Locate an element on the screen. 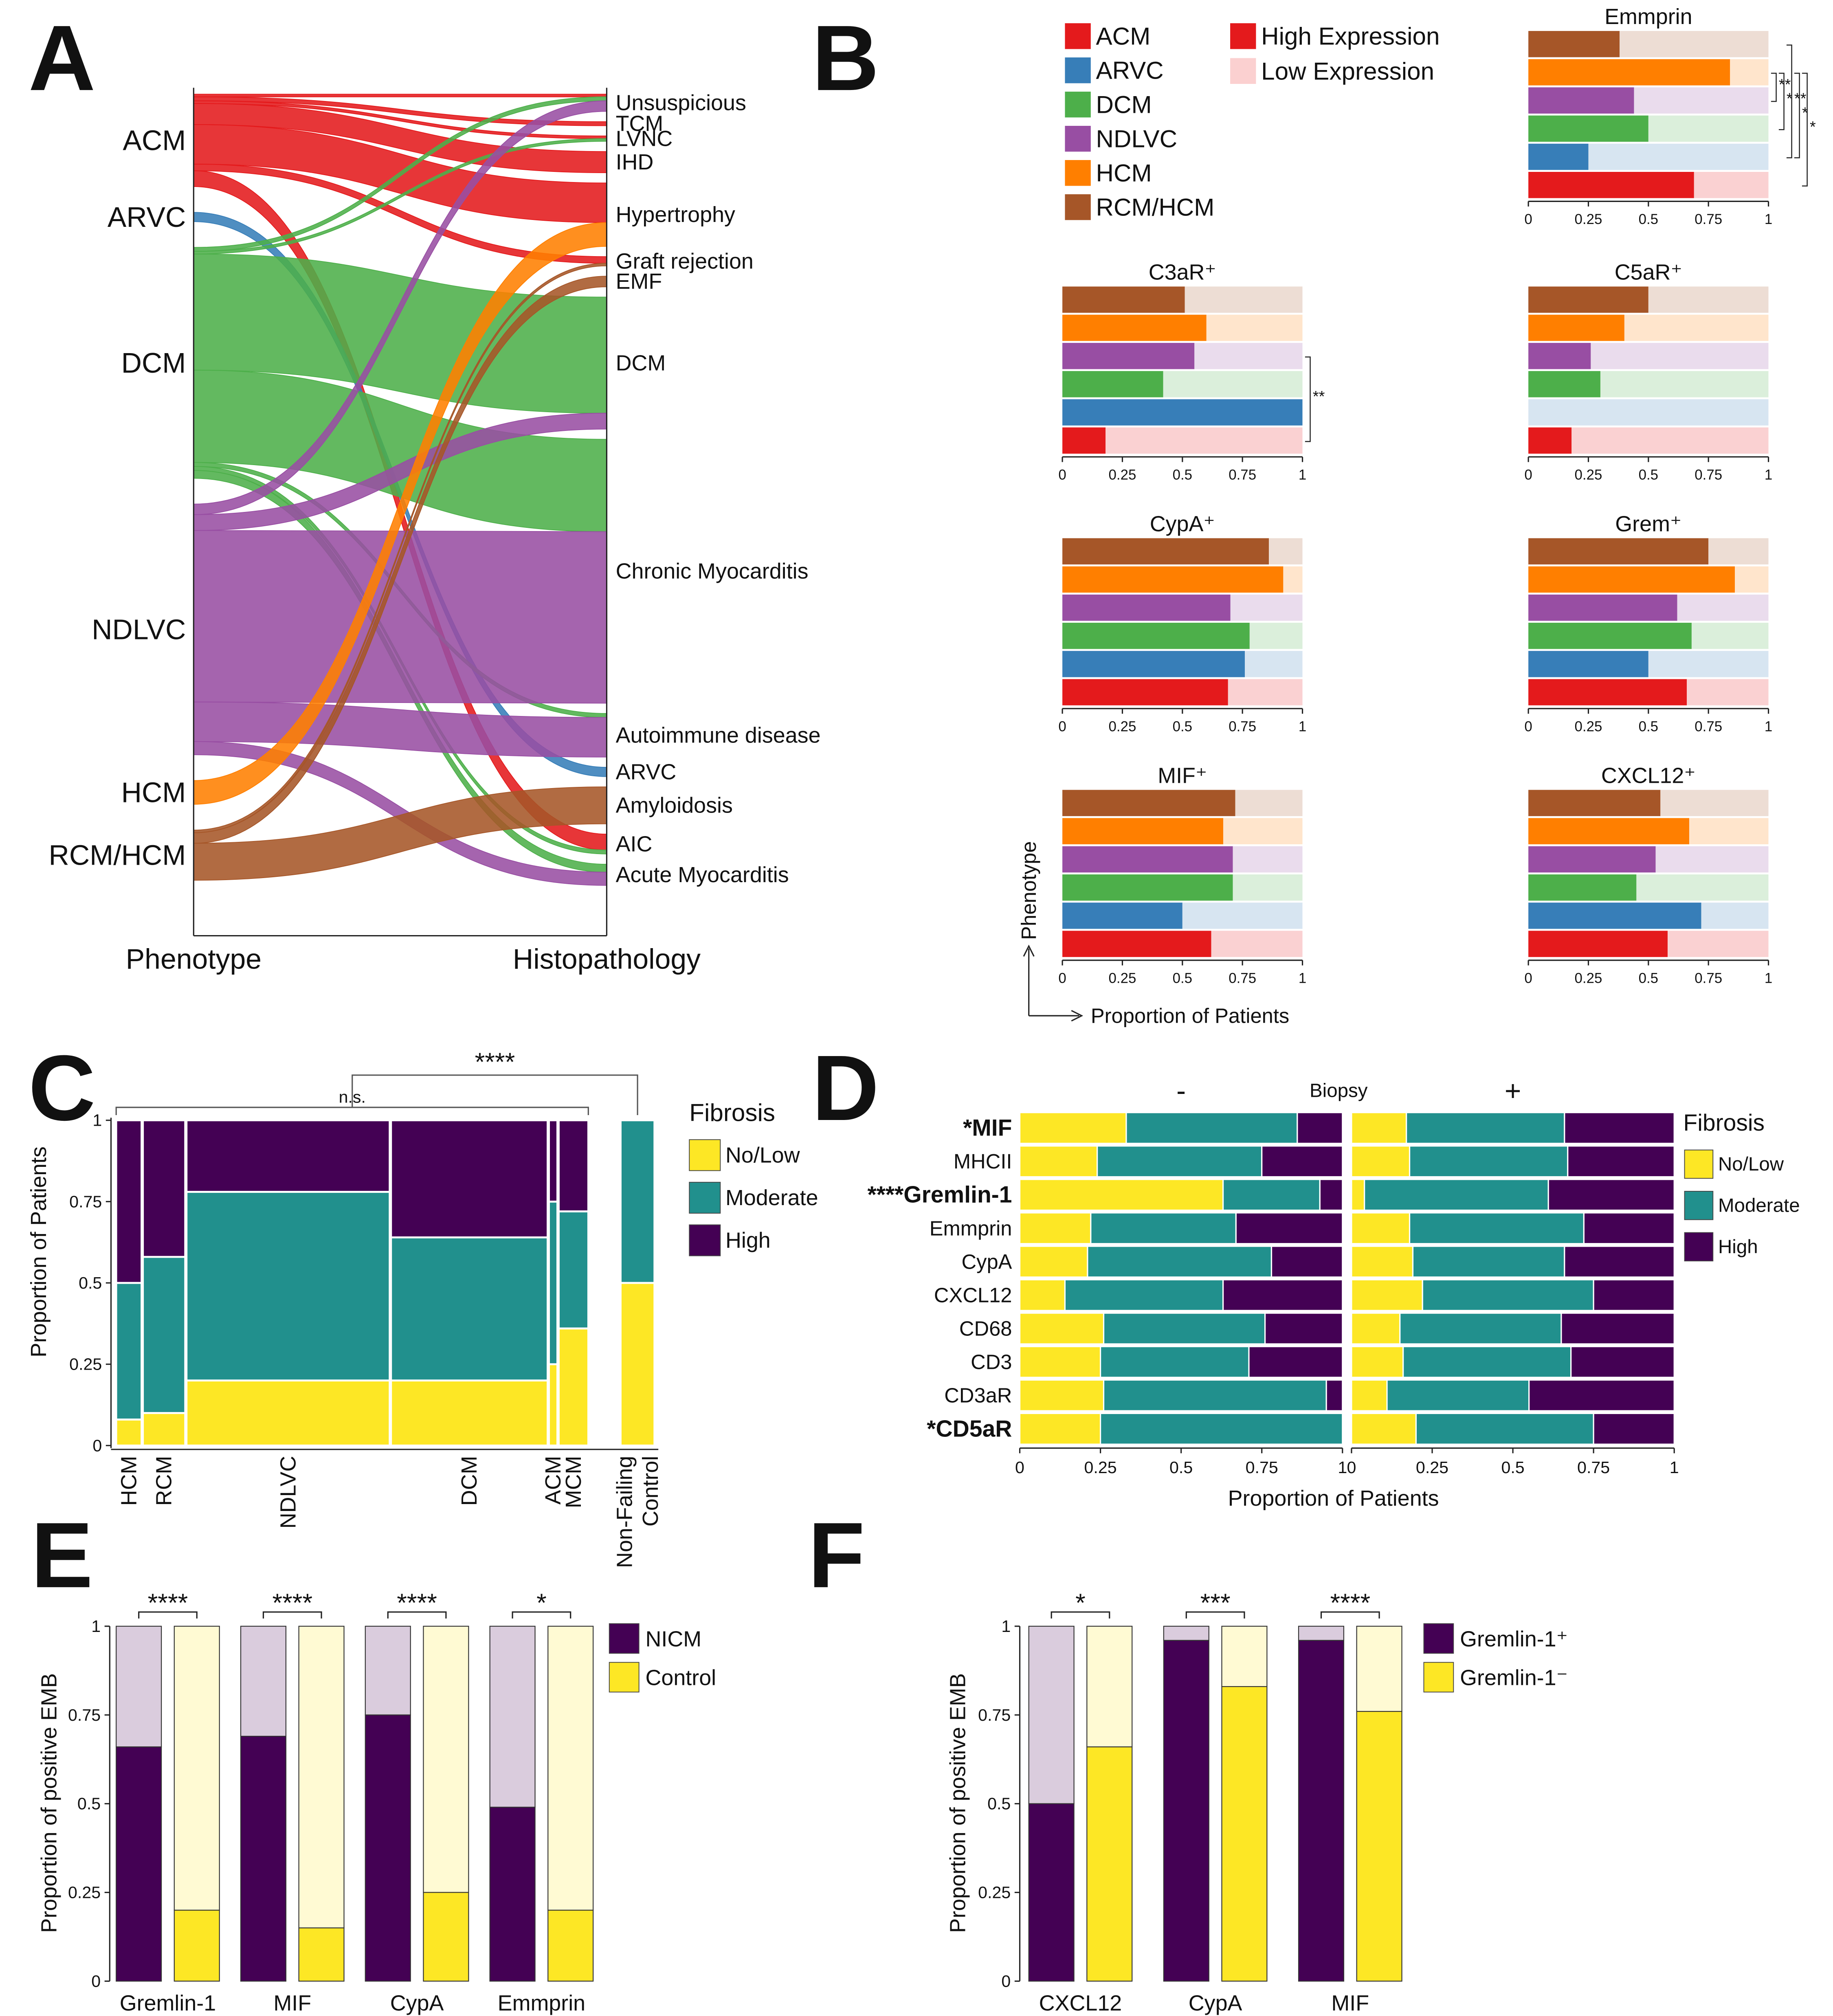 The width and height of the screenshot is (1833, 2016). legend-label: ARVC is located at coordinates (1129, 70).